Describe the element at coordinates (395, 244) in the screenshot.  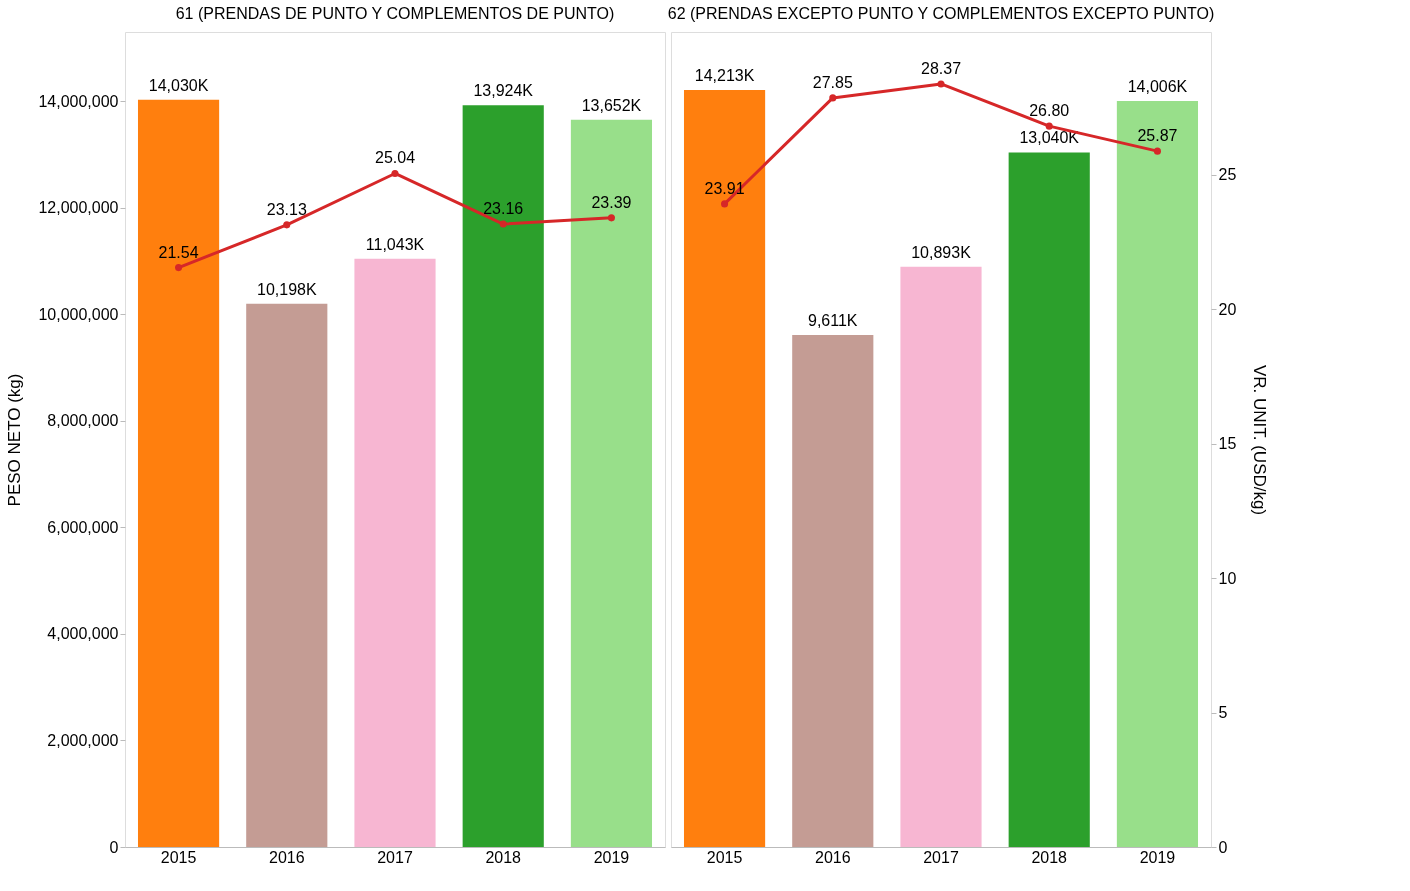
I see `data-label: 11,043K` at that location.